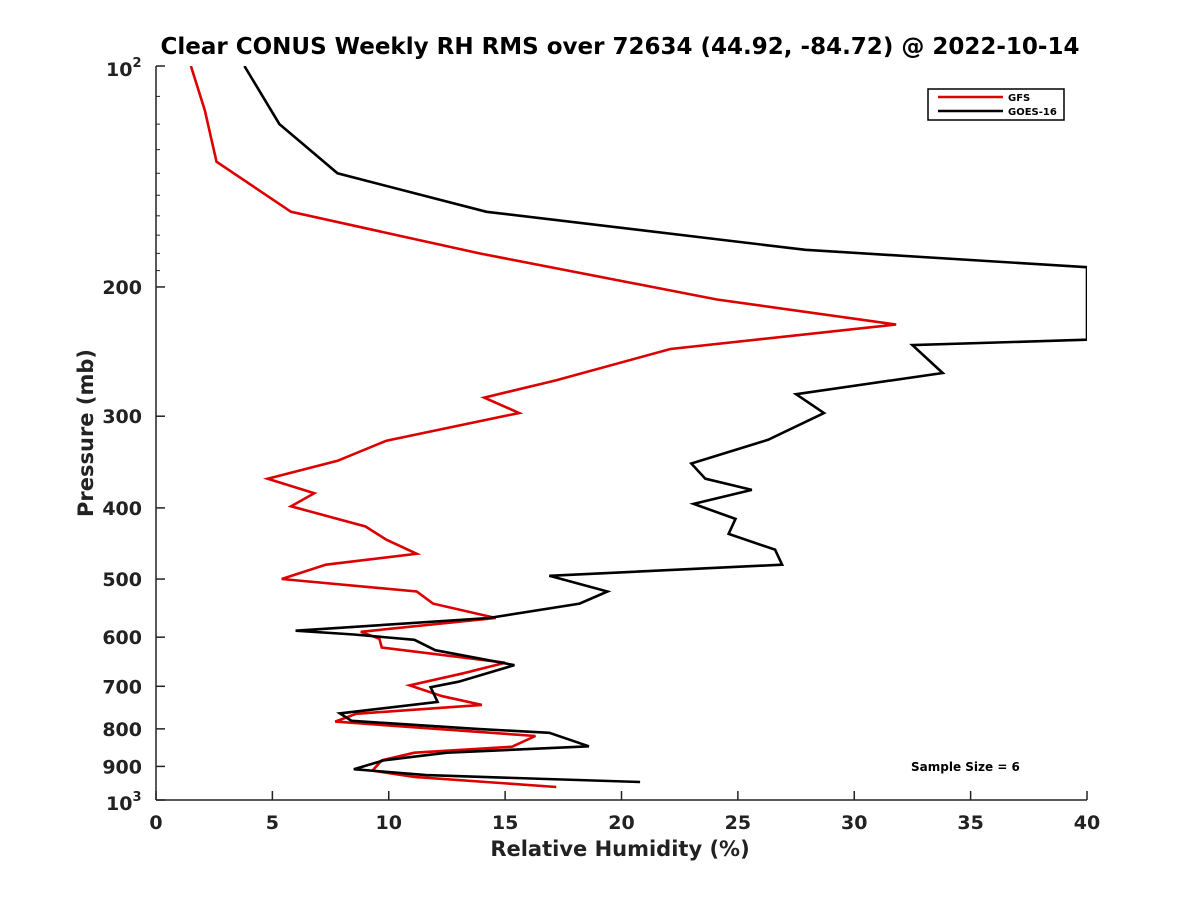 Image resolution: width=1200 pixels, height=900 pixels. Describe the element at coordinates (133, 433) in the screenshot. I see `y-ticks: 200 300 400 500 600 700 800 900` at that location.